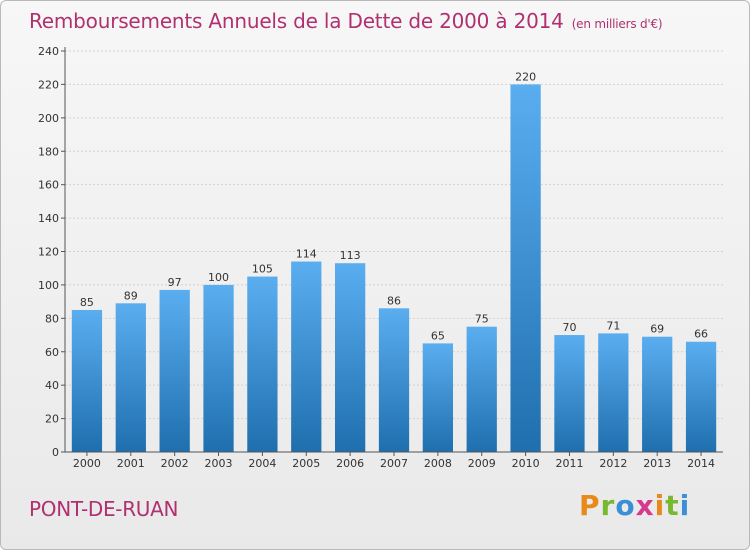  I want to click on logo-letter: o, so click(625, 505).